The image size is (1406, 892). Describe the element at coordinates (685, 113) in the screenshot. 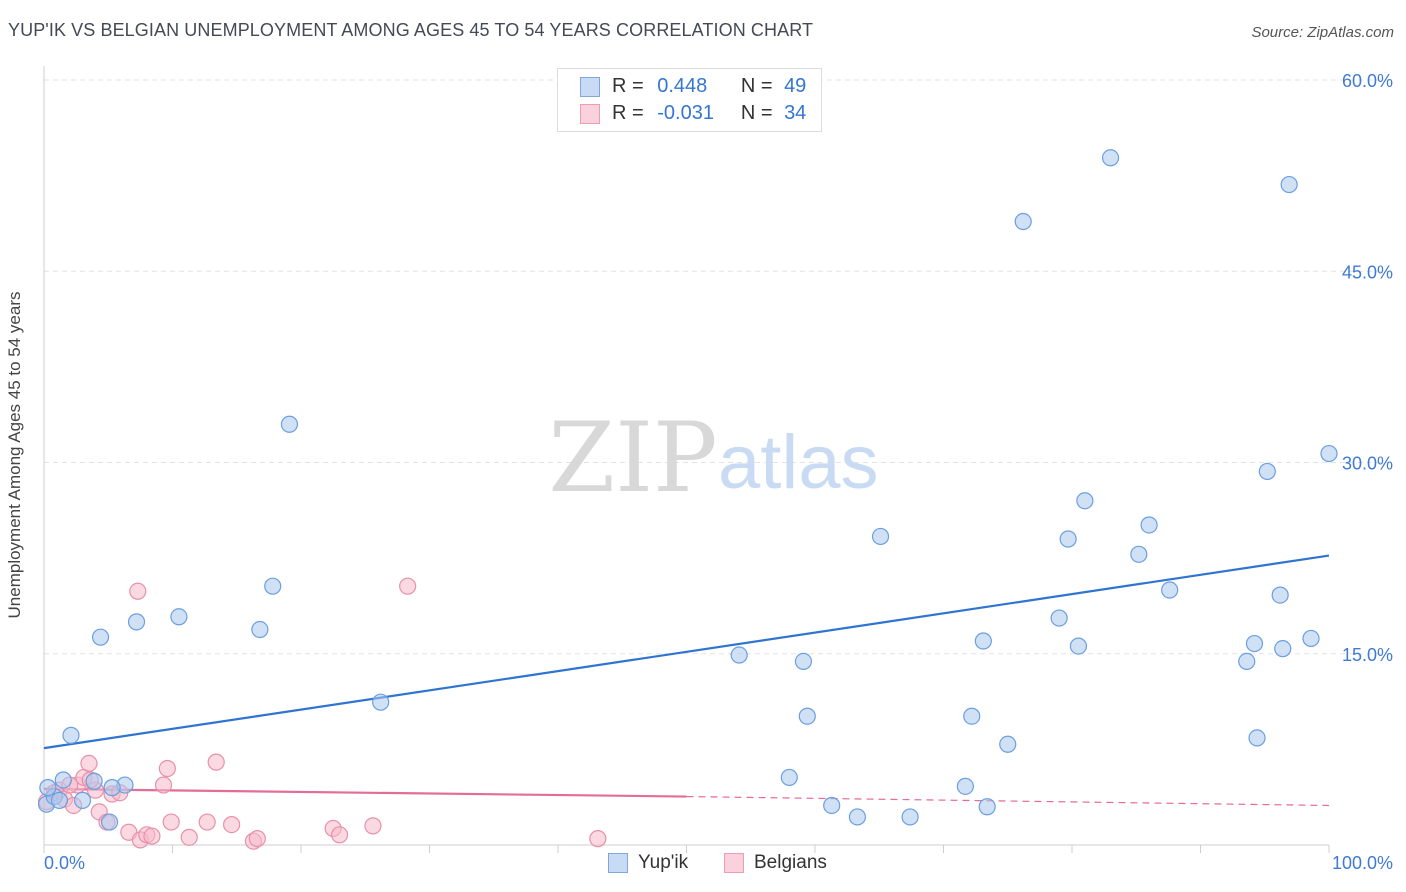

I see `legend-r-value: -0.031` at that location.